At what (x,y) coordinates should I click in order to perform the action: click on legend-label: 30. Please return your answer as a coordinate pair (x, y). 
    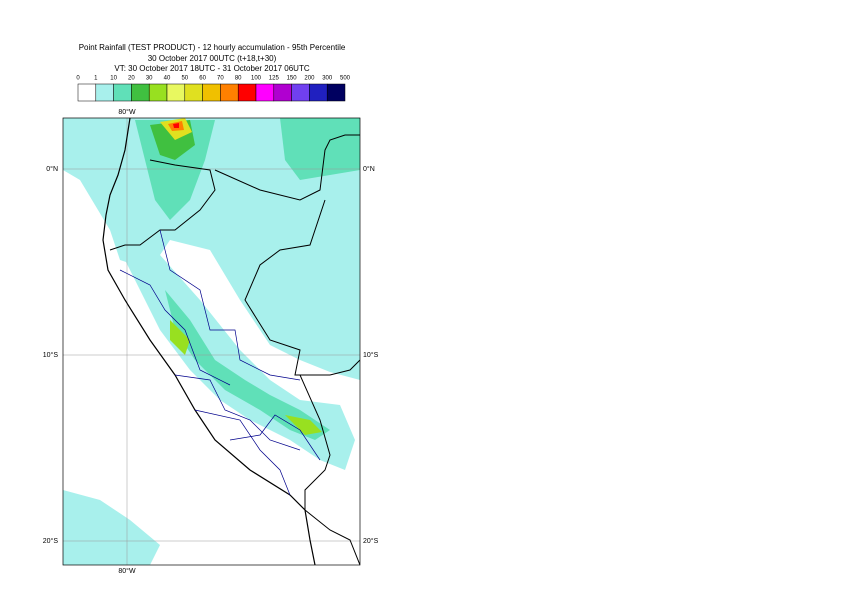
    Looking at the image, I should click on (149, 79).